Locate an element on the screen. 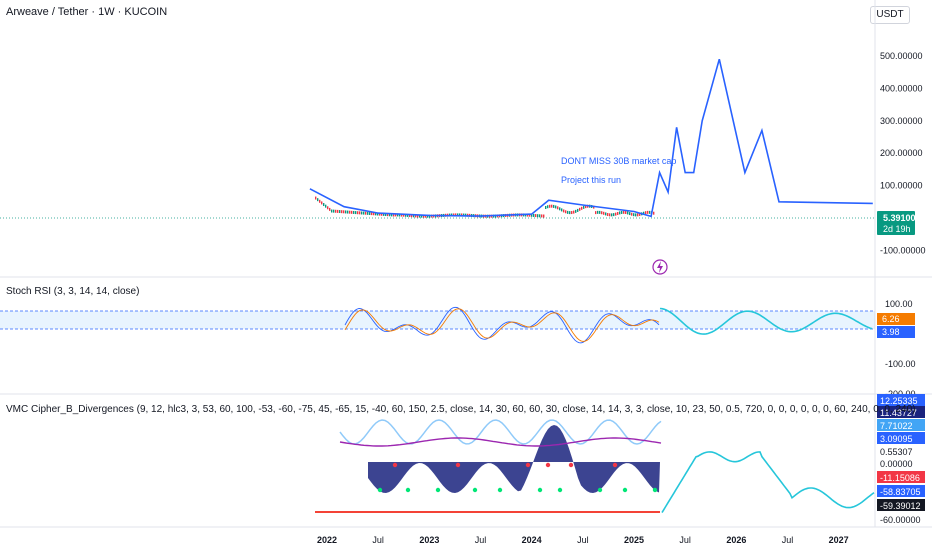 The height and width of the screenshot is (550, 932). currency-button: USDT is located at coordinates (890, 15).